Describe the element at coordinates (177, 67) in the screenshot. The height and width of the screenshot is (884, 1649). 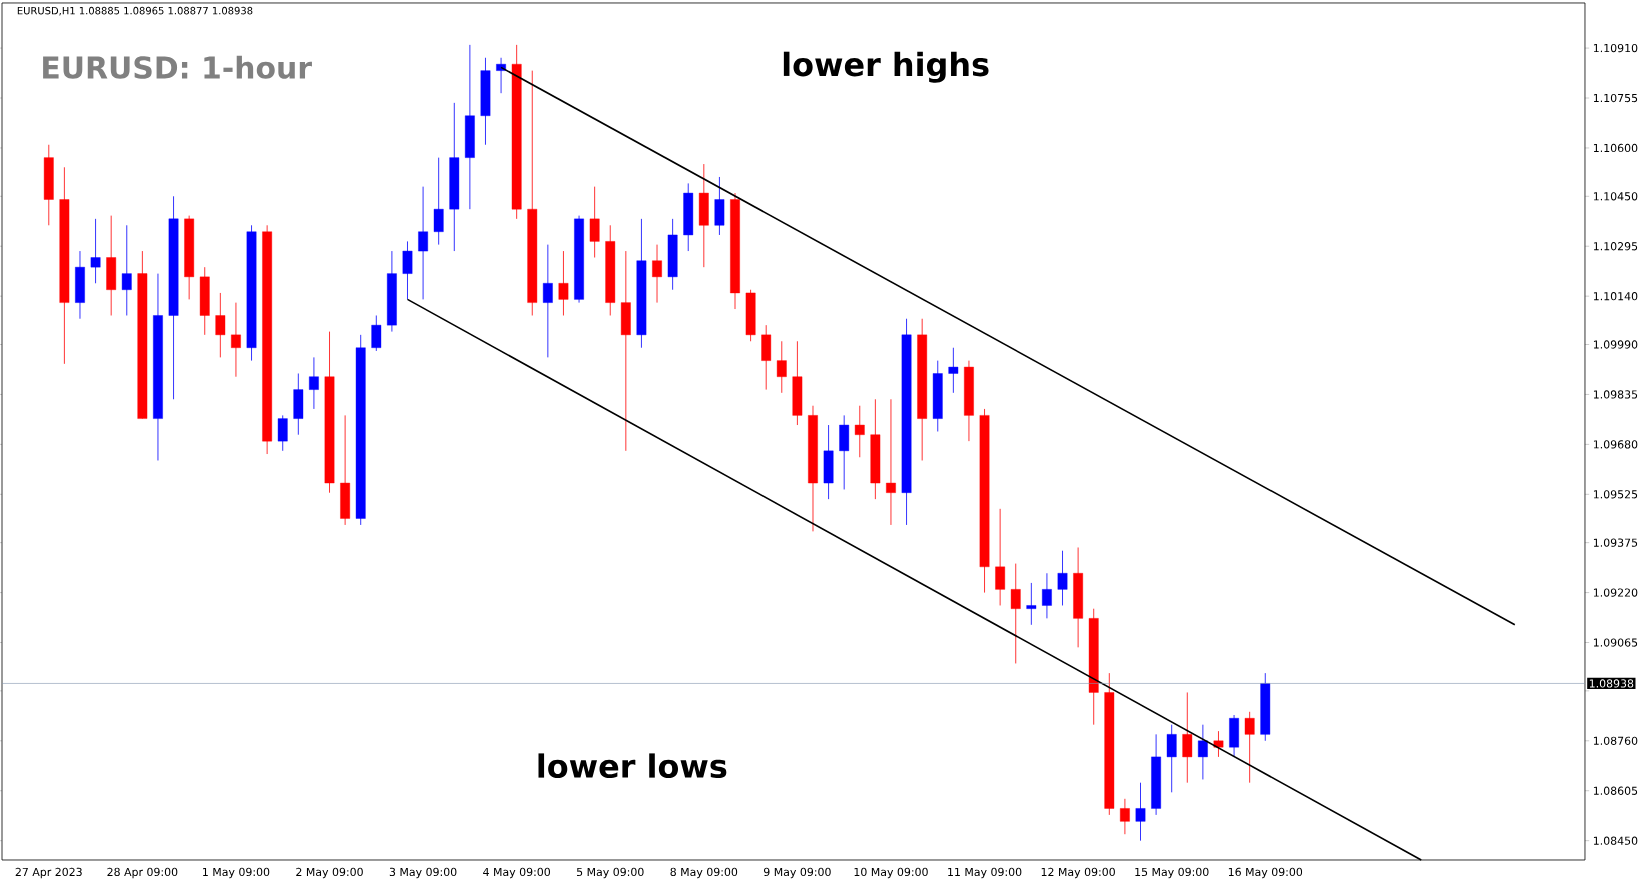
I see `text: EURUSD: 1-hour` at that location.